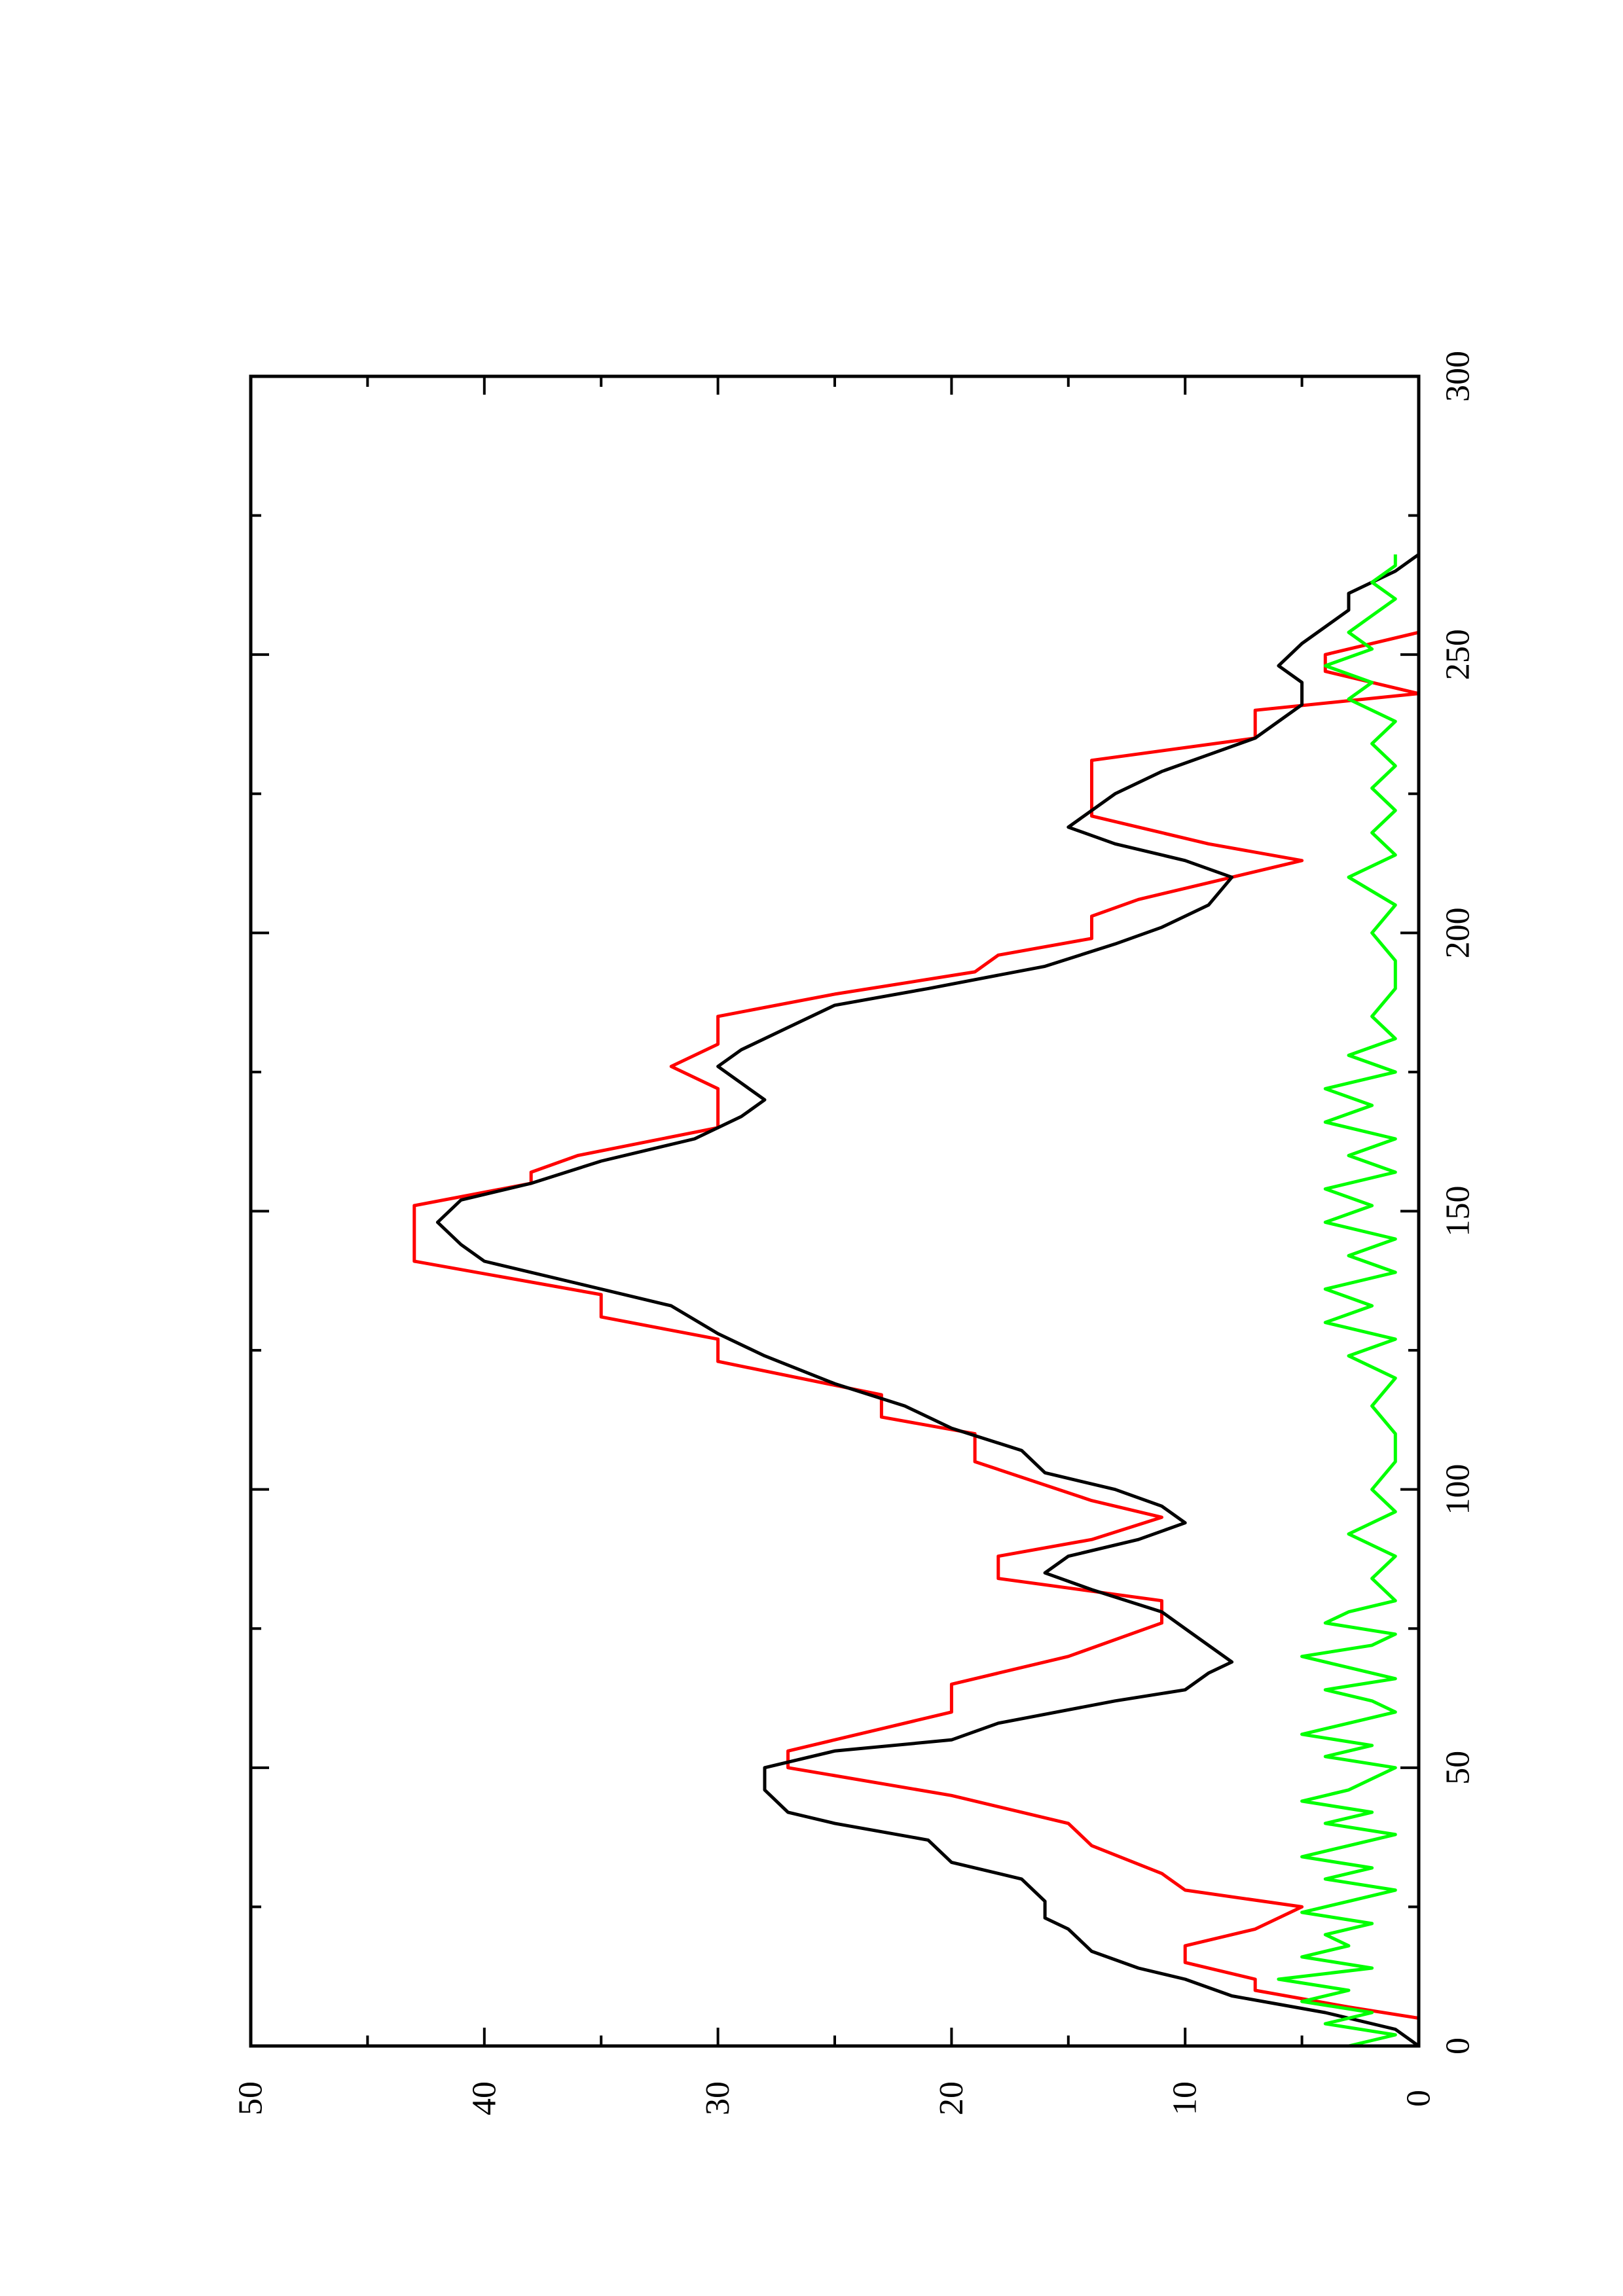 The width and height of the screenshot is (1623, 2296). I want to click on y-tick-label: 0, so click(1419, 2098).